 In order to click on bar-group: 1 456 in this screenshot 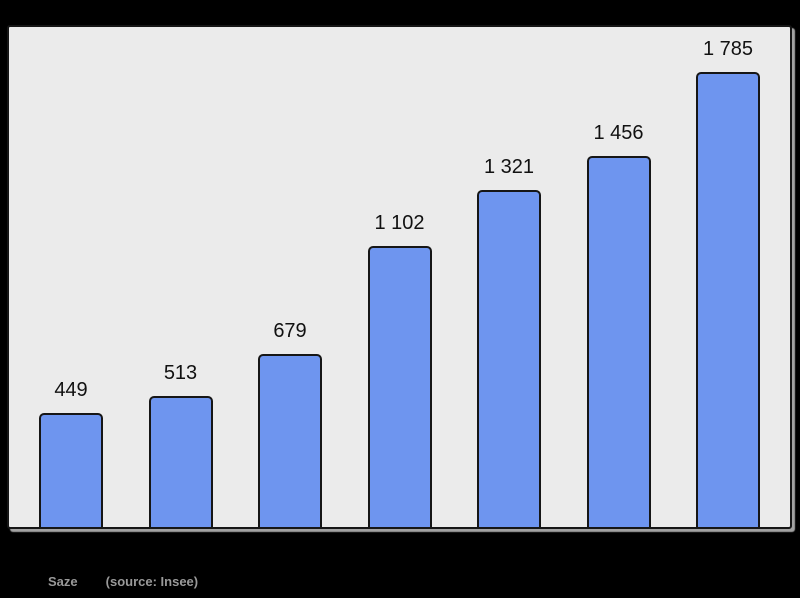, I will do `click(618, 277)`.